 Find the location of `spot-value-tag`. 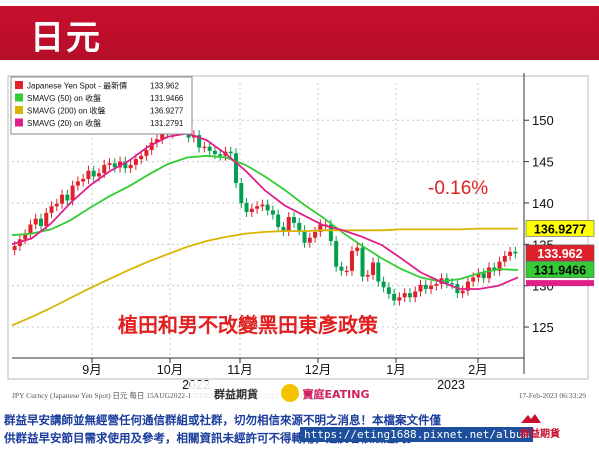

spot-value-tag is located at coordinates (560, 253).